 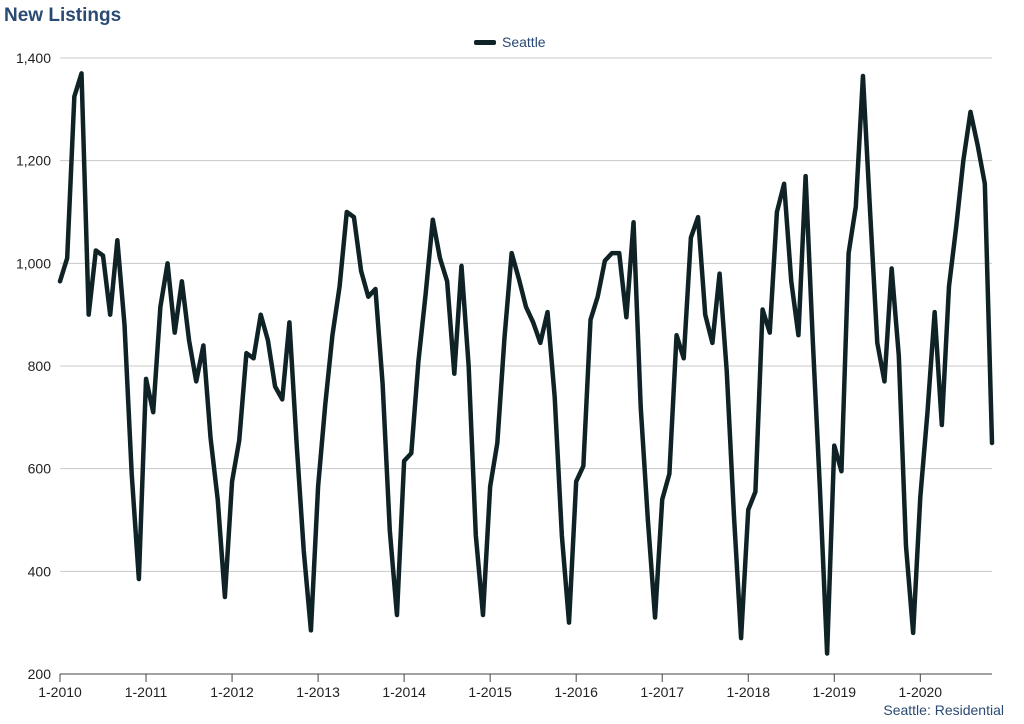 I want to click on legend-label-seattle: Seattle, so click(x=524, y=42).